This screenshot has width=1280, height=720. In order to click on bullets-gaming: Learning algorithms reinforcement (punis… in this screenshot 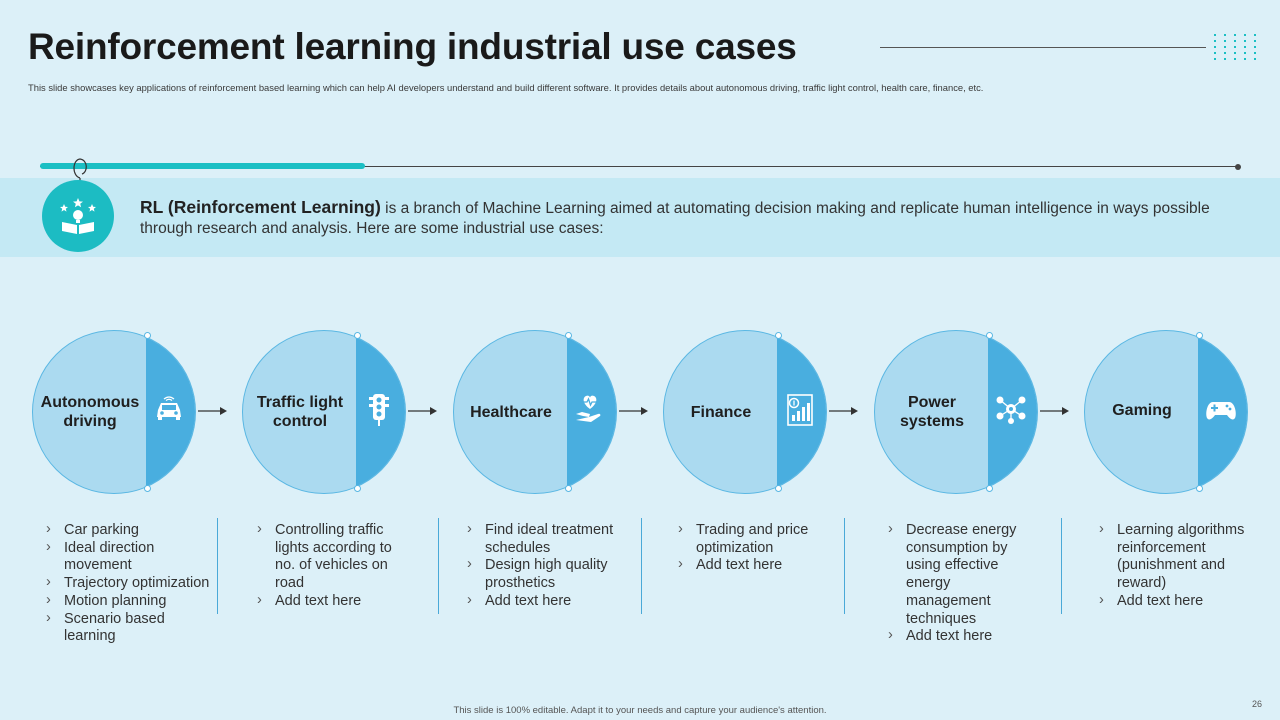, I will do `click(1172, 566)`.